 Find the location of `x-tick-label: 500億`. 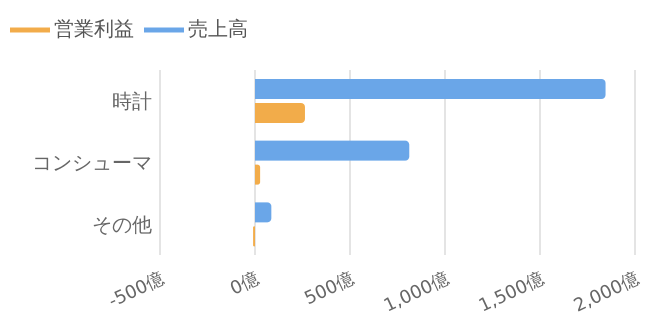

x-tick-label: 500億 is located at coordinates (329, 289).